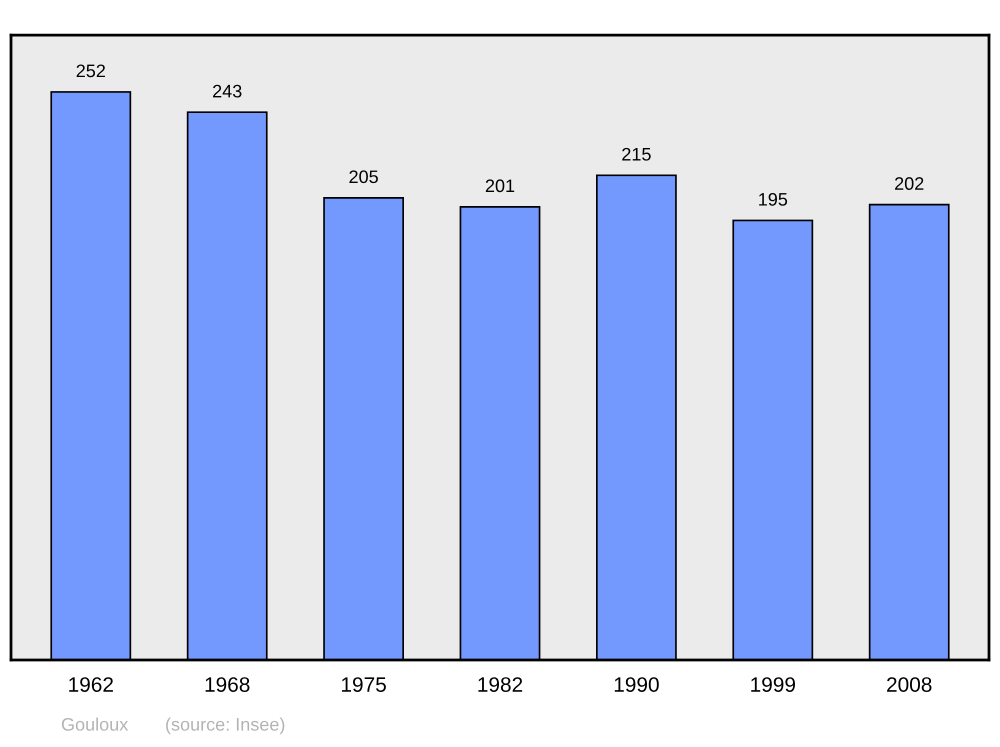  I want to click on data-label: 205, so click(363, 177).